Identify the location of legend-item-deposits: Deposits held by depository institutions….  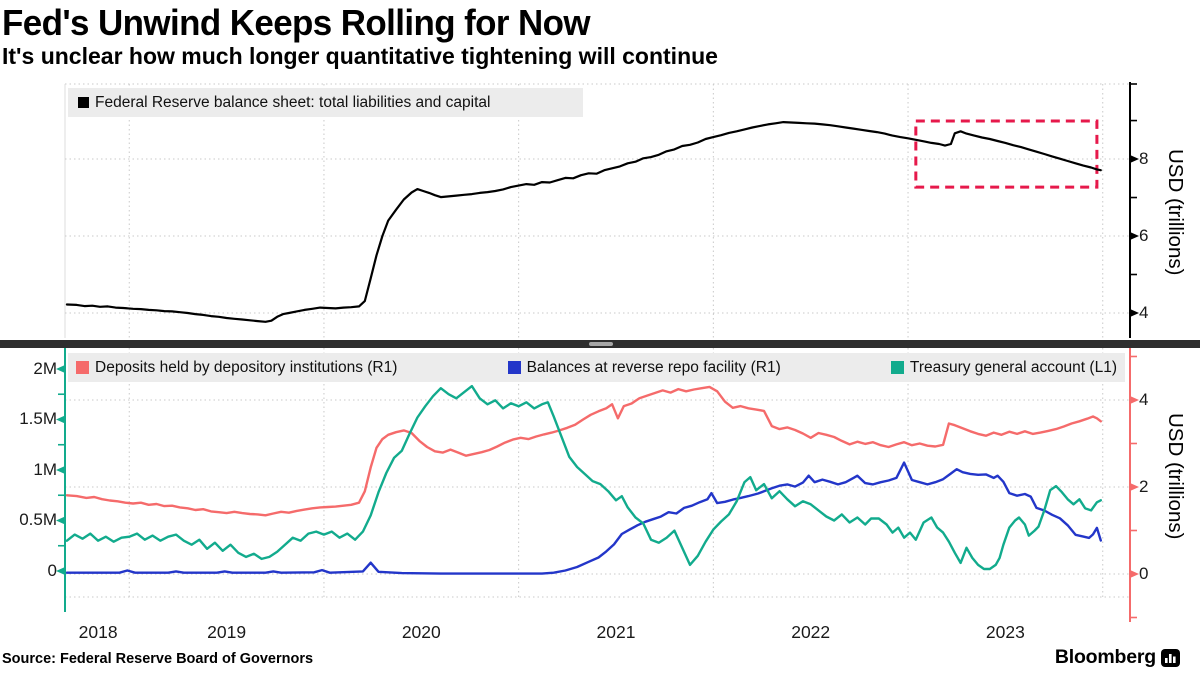
(236, 368).